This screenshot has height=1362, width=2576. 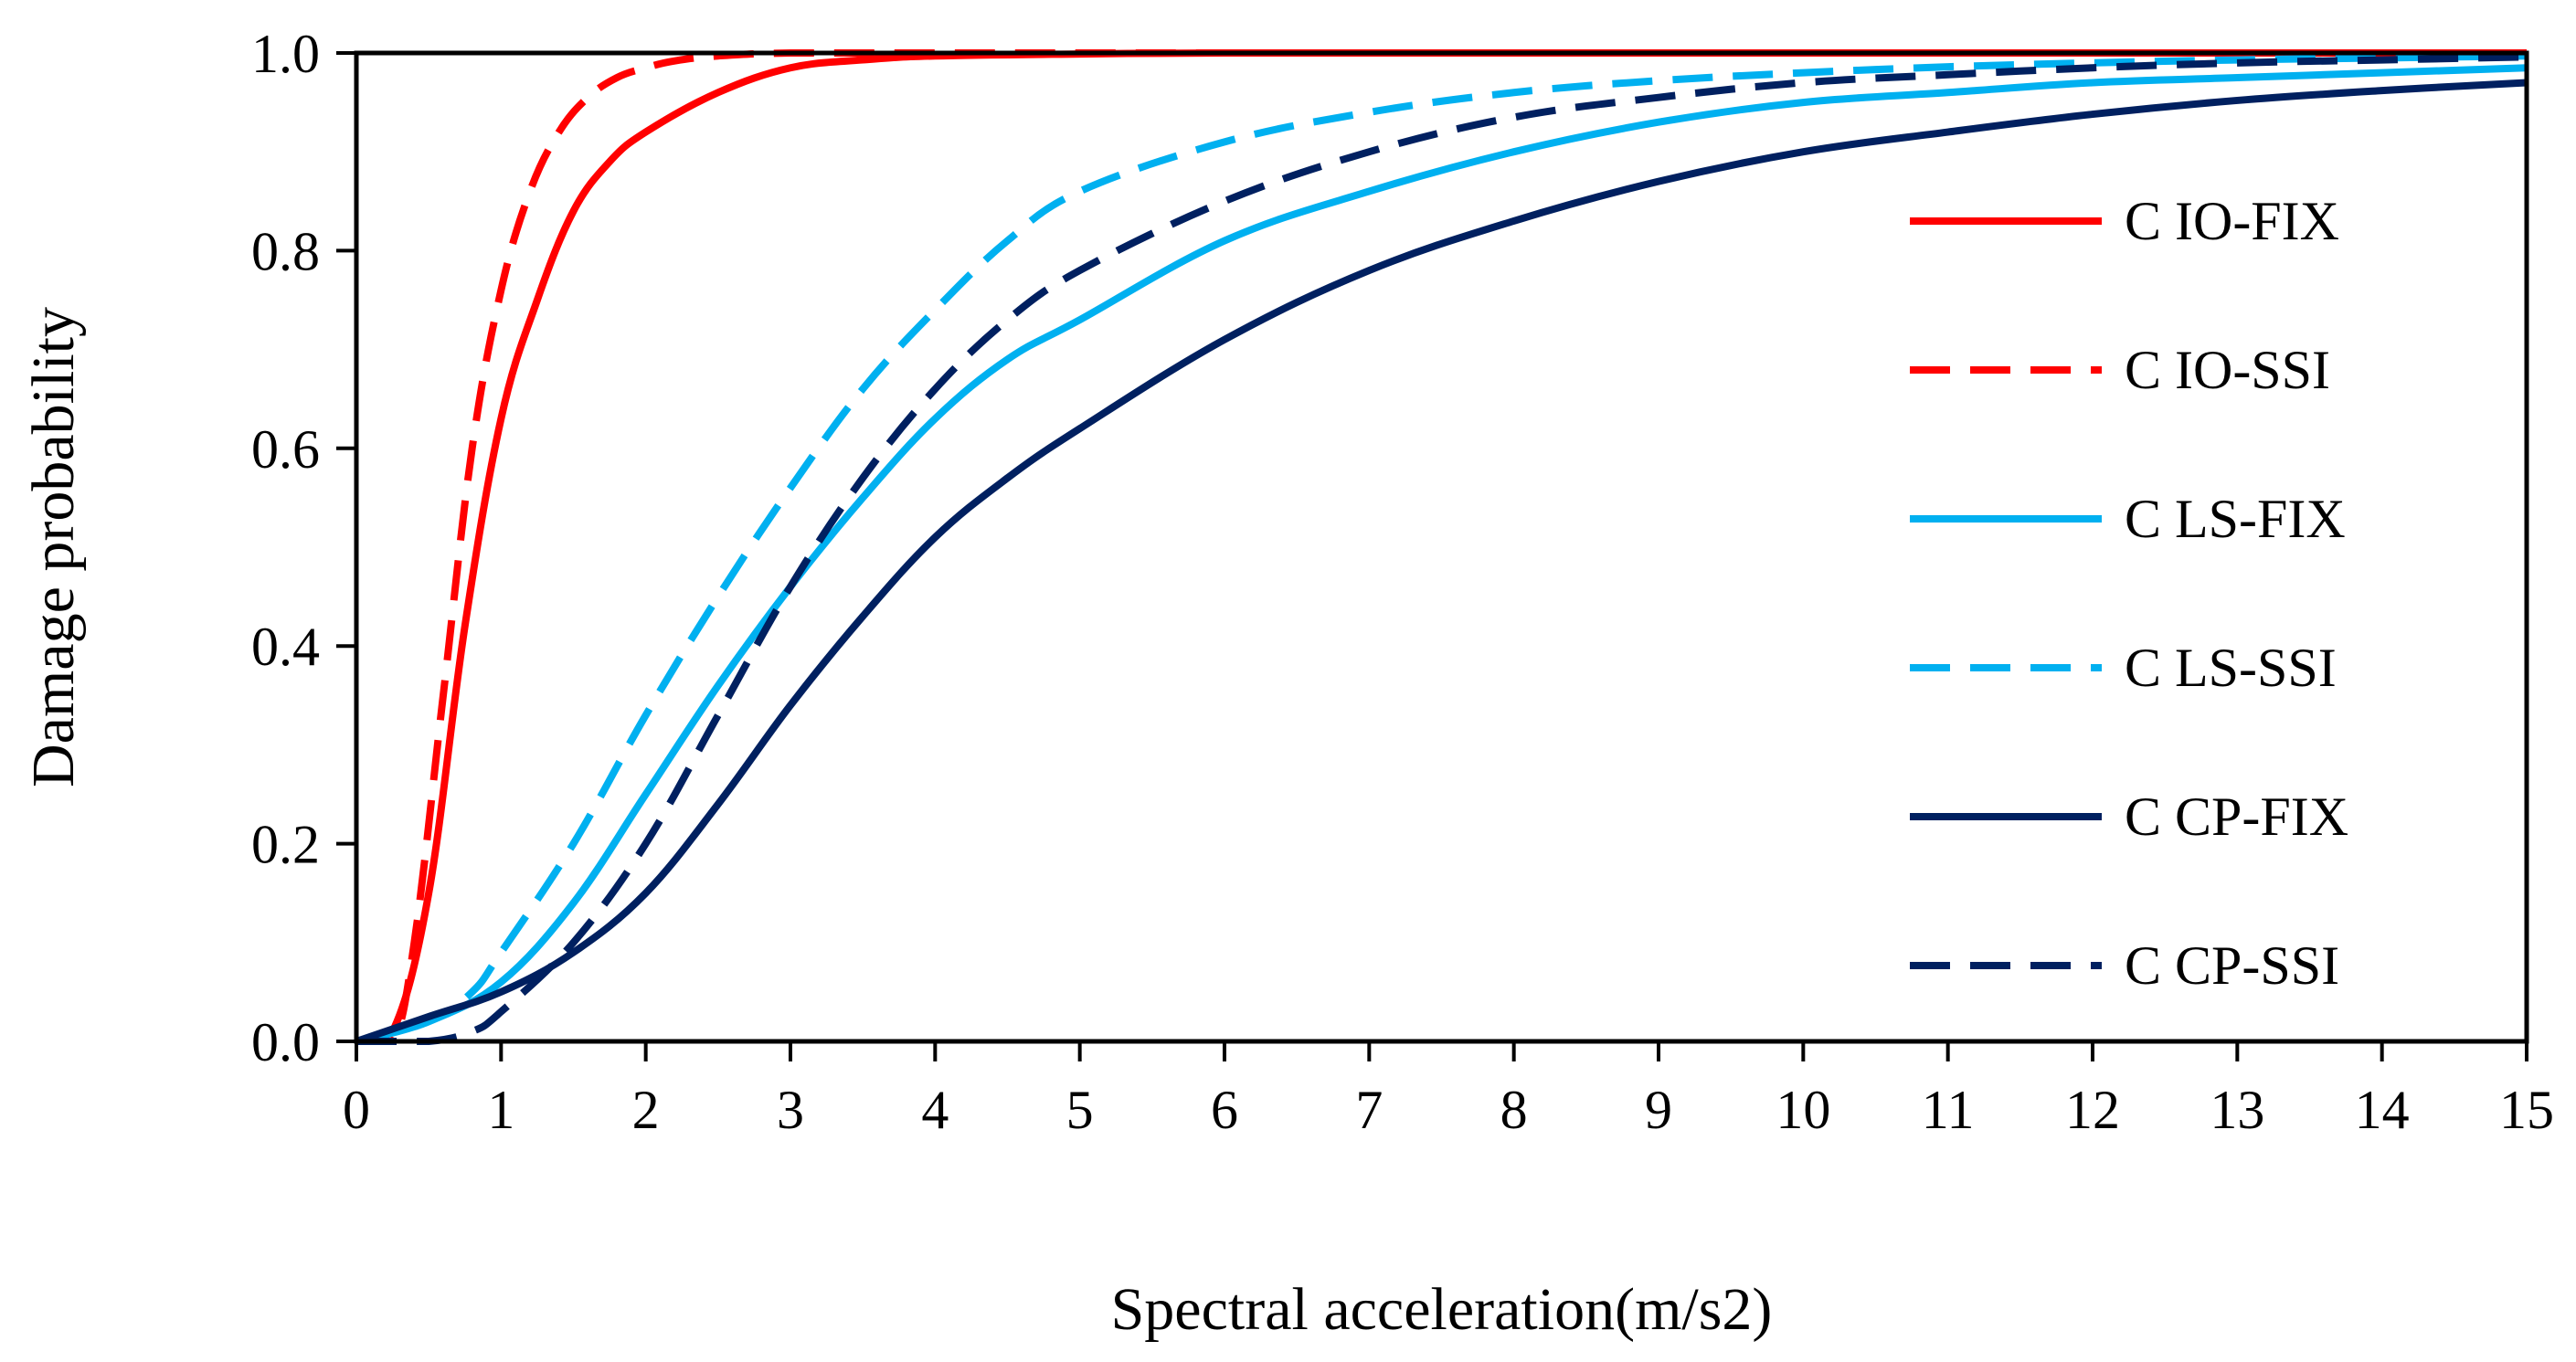 What do you see at coordinates (2227, 370) in the screenshot?
I see `legend-label-c-io-ssi: C IO-SSI` at bounding box center [2227, 370].